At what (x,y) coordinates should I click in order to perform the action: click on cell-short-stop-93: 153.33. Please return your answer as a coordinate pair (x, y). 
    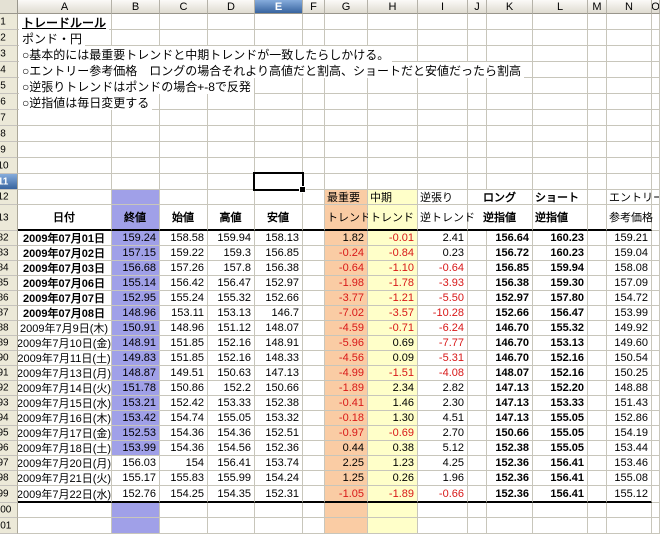
    Looking at the image, I should click on (560, 403).